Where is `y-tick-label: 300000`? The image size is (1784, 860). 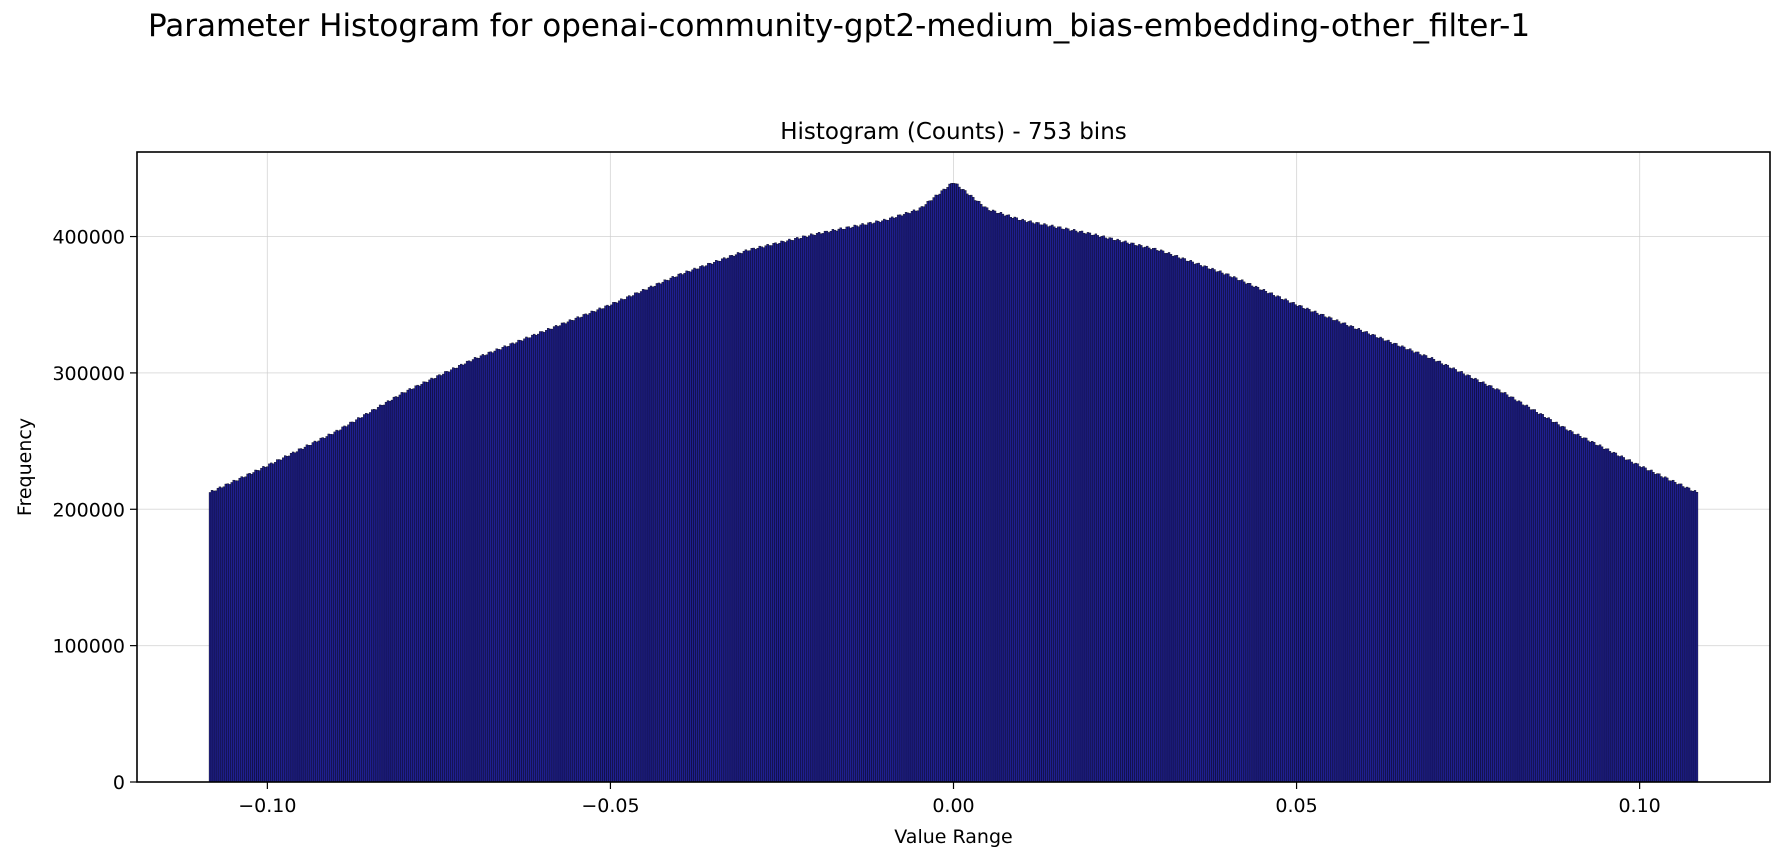
y-tick-label: 300000 is located at coordinates (88, 374).